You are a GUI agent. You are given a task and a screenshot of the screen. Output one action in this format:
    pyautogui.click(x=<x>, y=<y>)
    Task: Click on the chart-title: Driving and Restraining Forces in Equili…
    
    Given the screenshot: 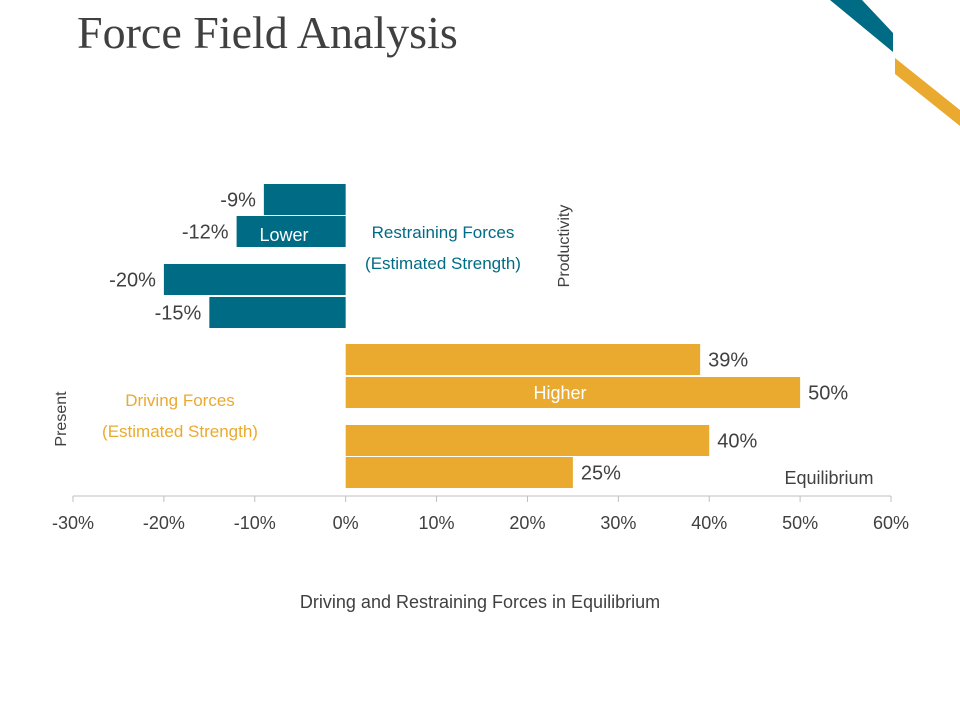 What is the action you would take?
    pyautogui.click(x=480, y=602)
    